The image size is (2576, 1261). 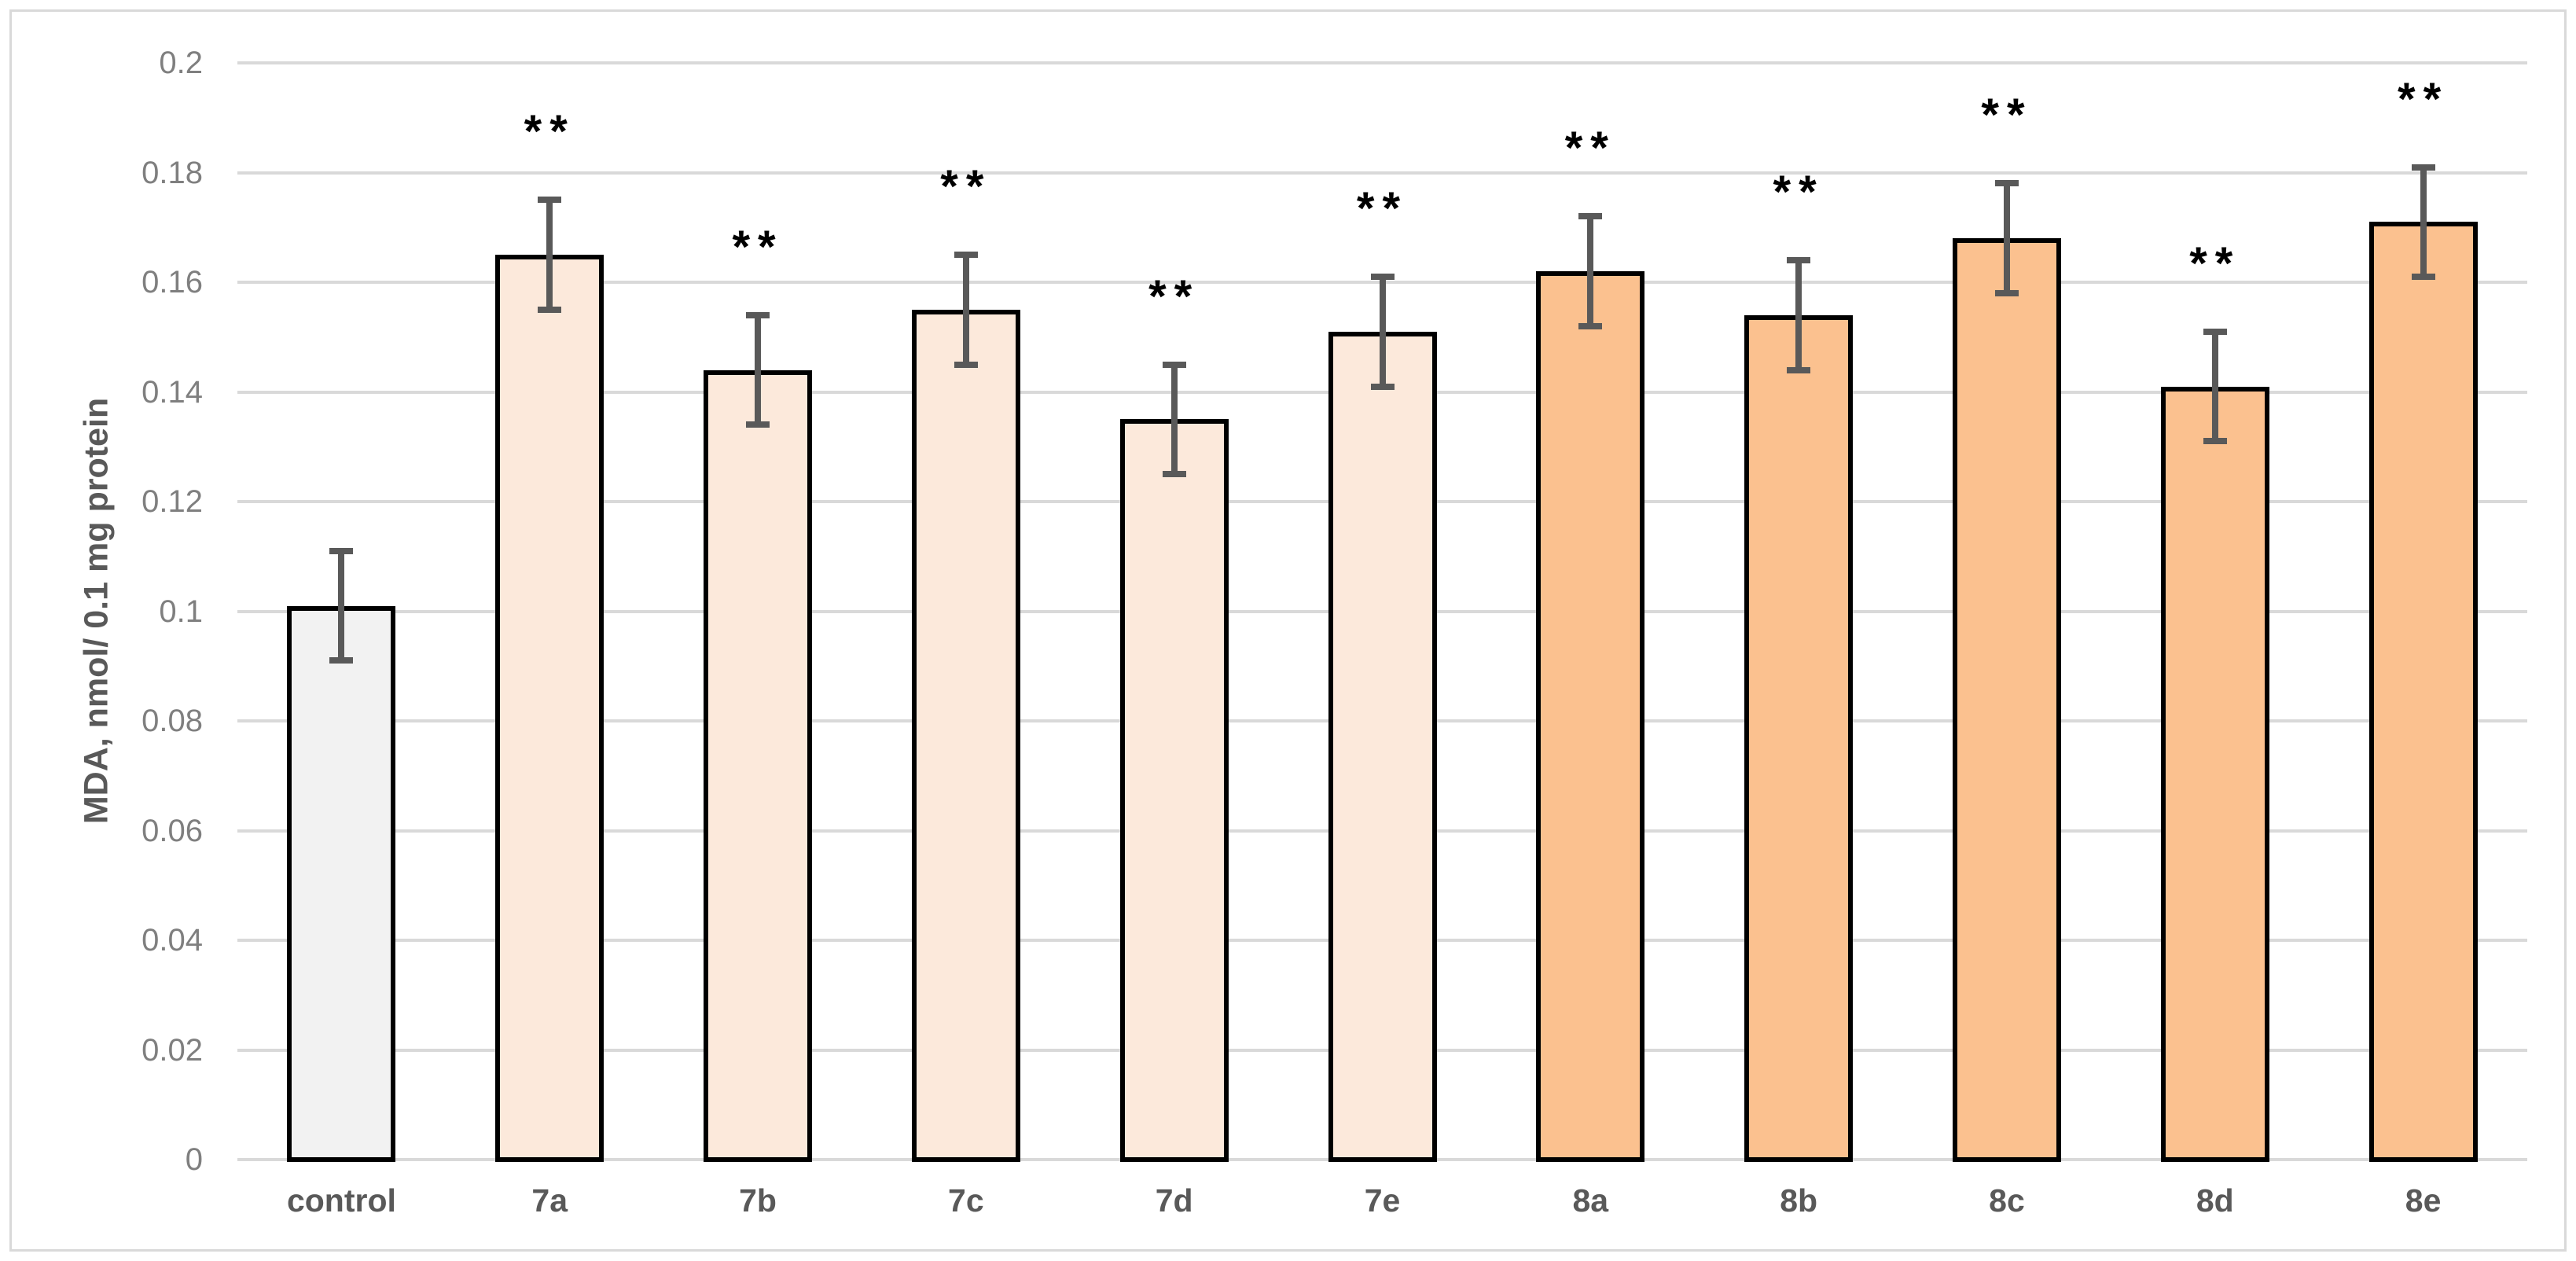 What do you see at coordinates (172, 501) in the screenshot?
I see `y-tick-label: 0.12` at bounding box center [172, 501].